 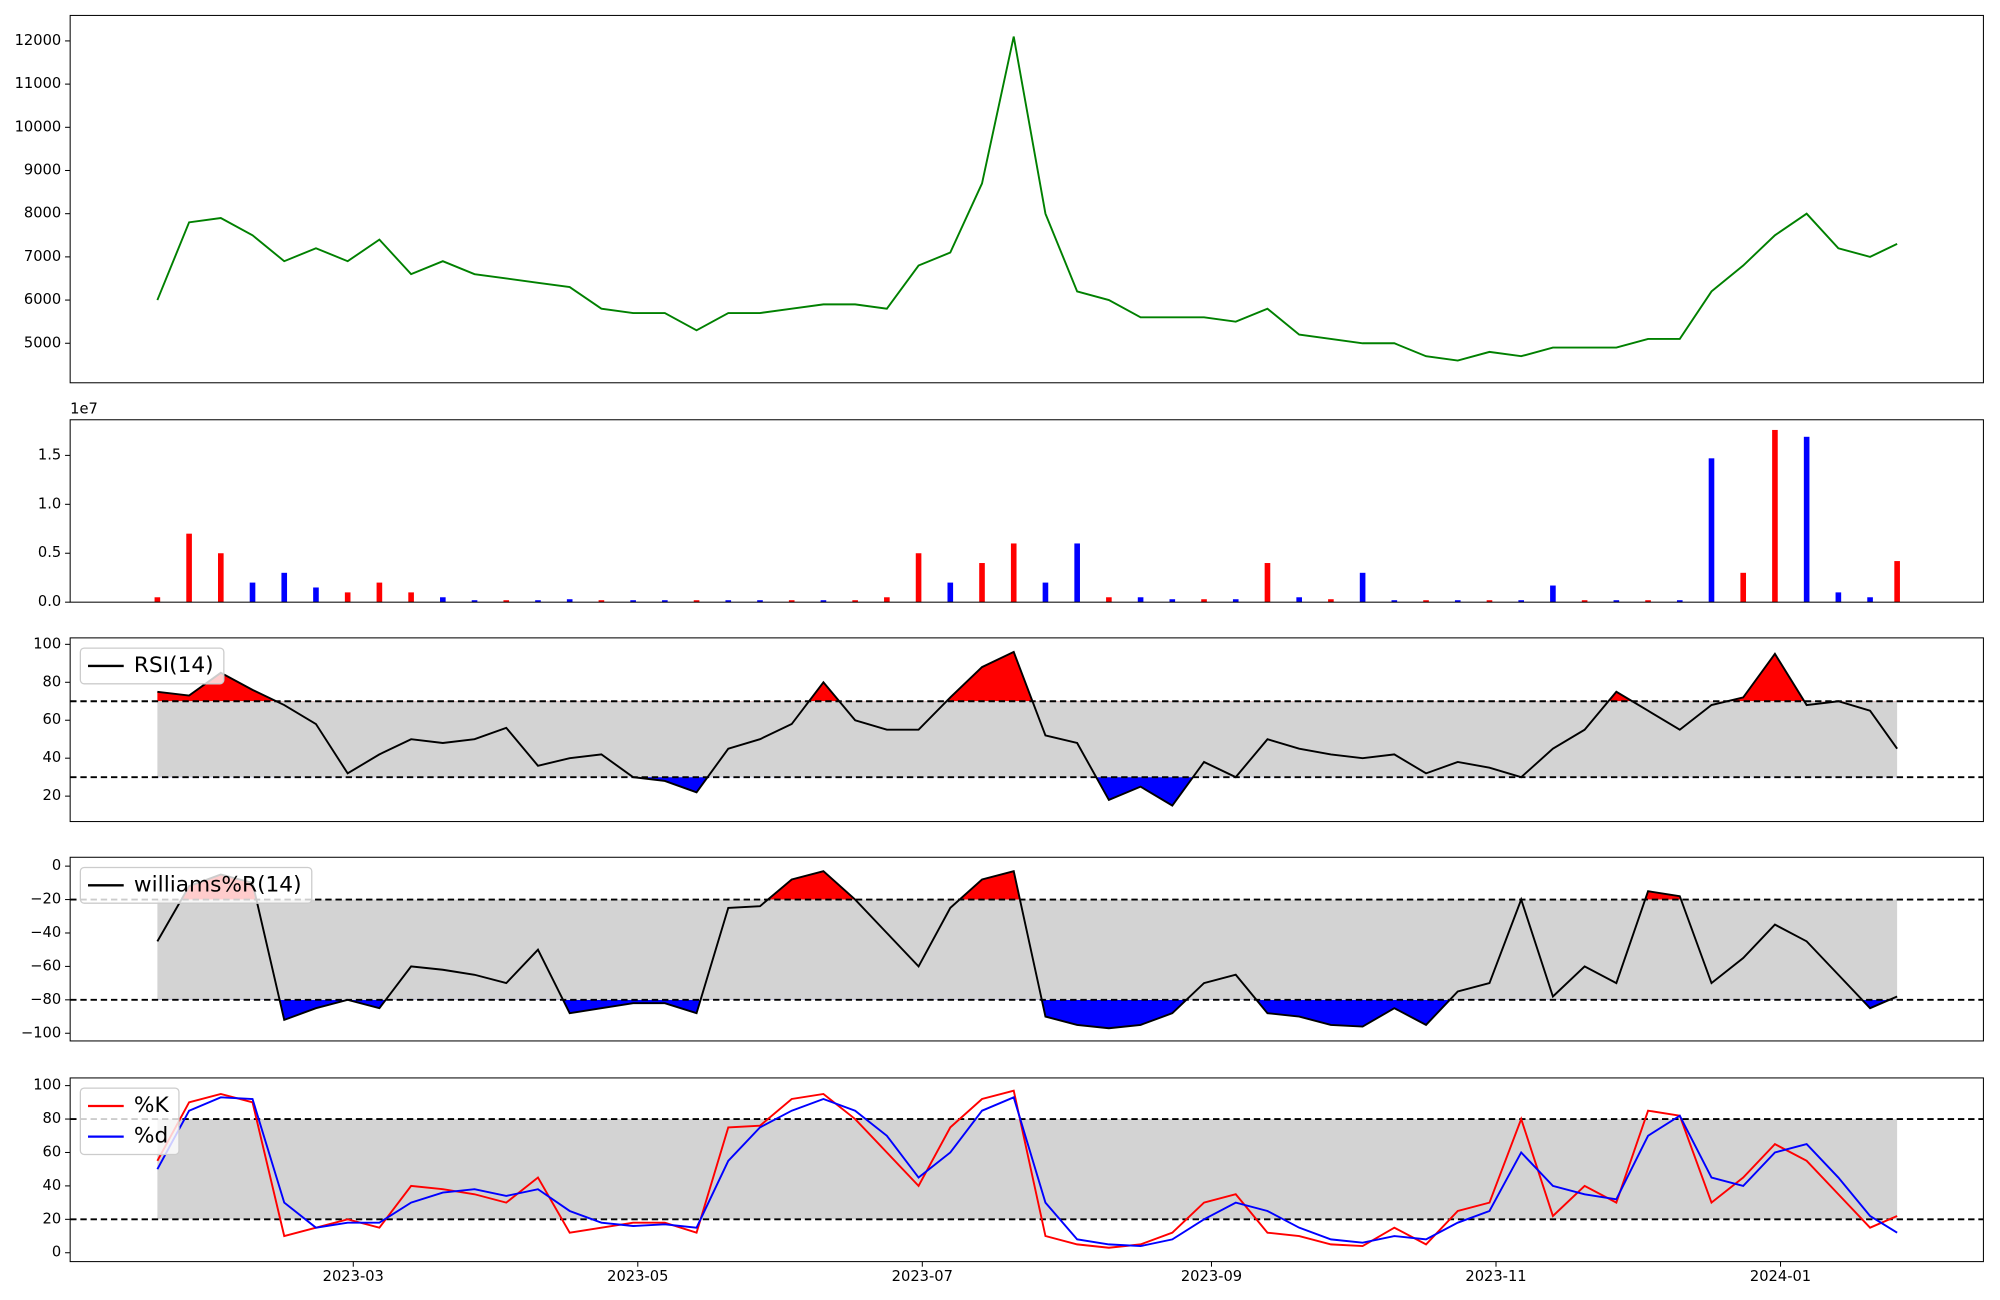 I want to click on offset-label: 1e7, so click(x=84, y=409).